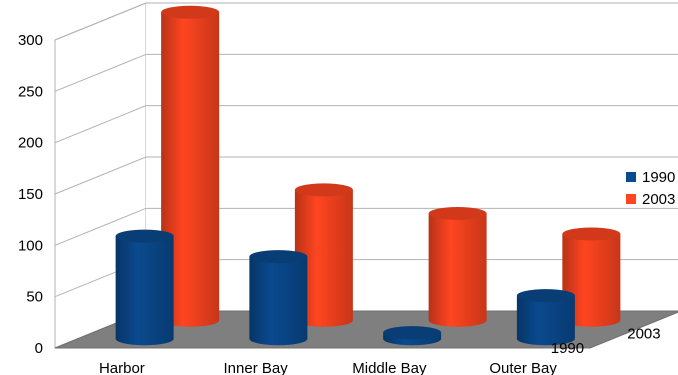  I want to click on bar-2003-inner-bay, so click(323, 255).